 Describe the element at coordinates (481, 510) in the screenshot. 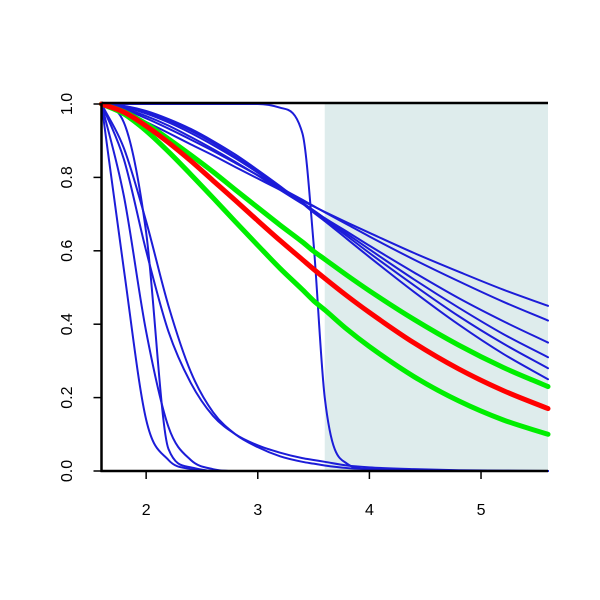

I see `x-tick-label: 5` at that location.